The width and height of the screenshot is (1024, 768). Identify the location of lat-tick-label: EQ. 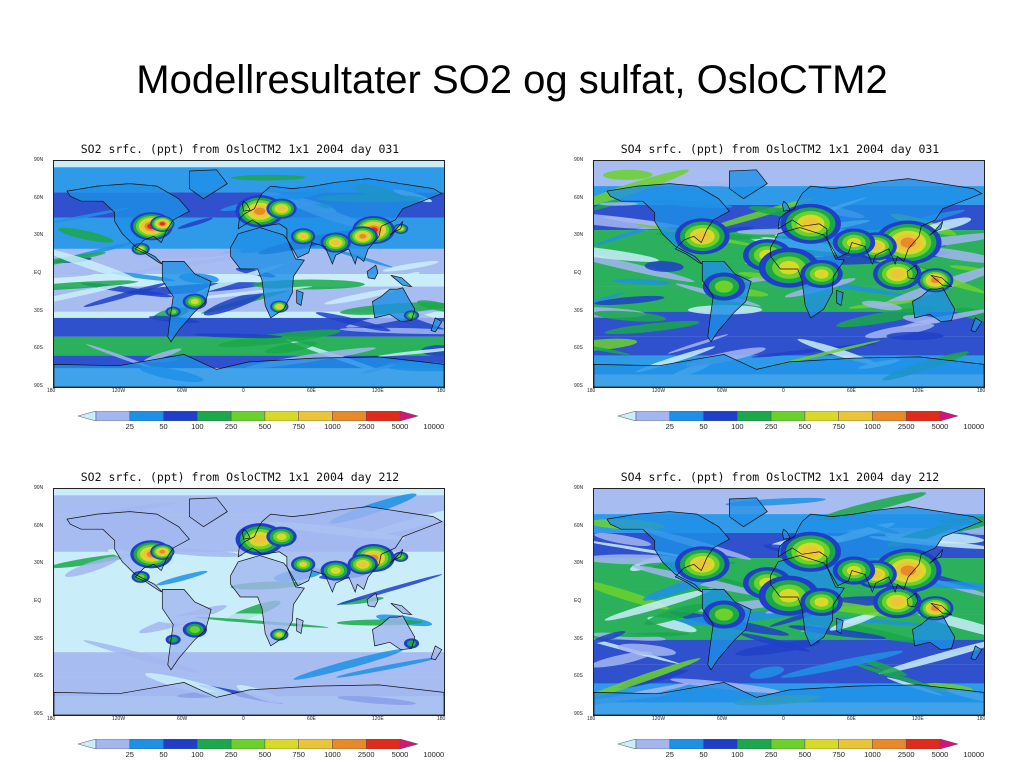
(38, 273).